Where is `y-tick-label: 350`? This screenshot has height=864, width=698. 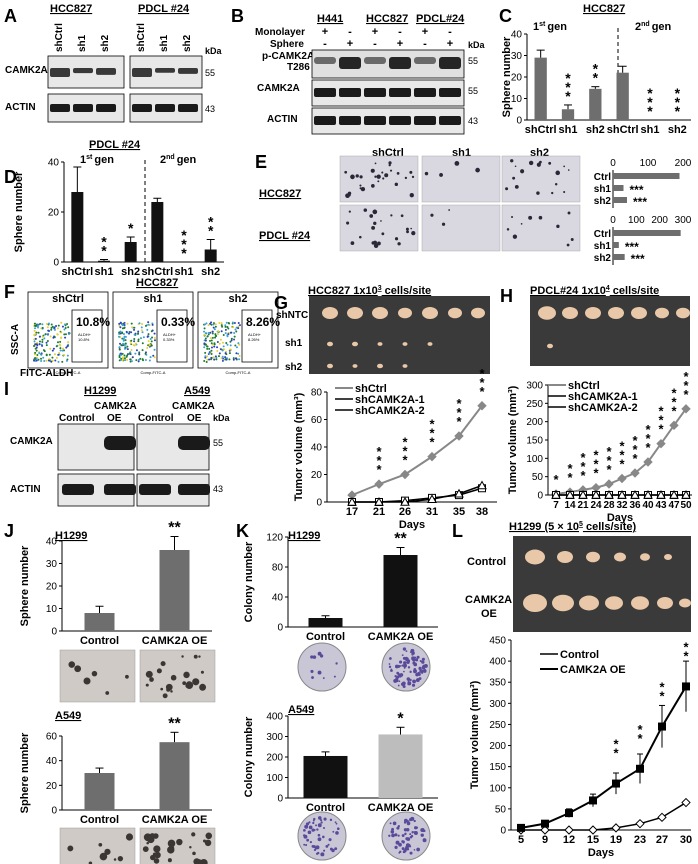
y-tick-label: 350 is located at coordinates (497, 683).